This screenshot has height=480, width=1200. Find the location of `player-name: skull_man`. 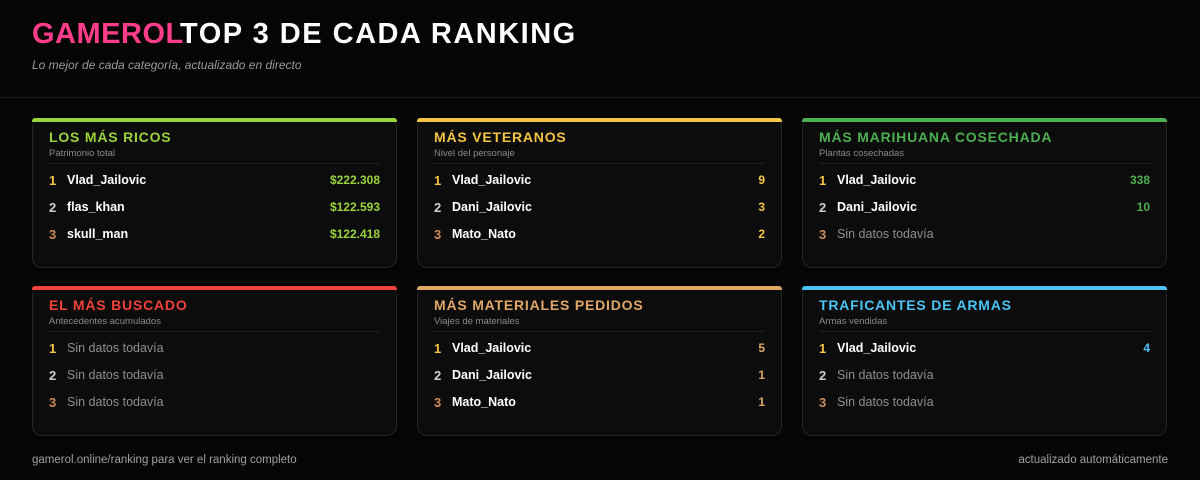

player-name: skull_man is located at coordinates (98, 234).